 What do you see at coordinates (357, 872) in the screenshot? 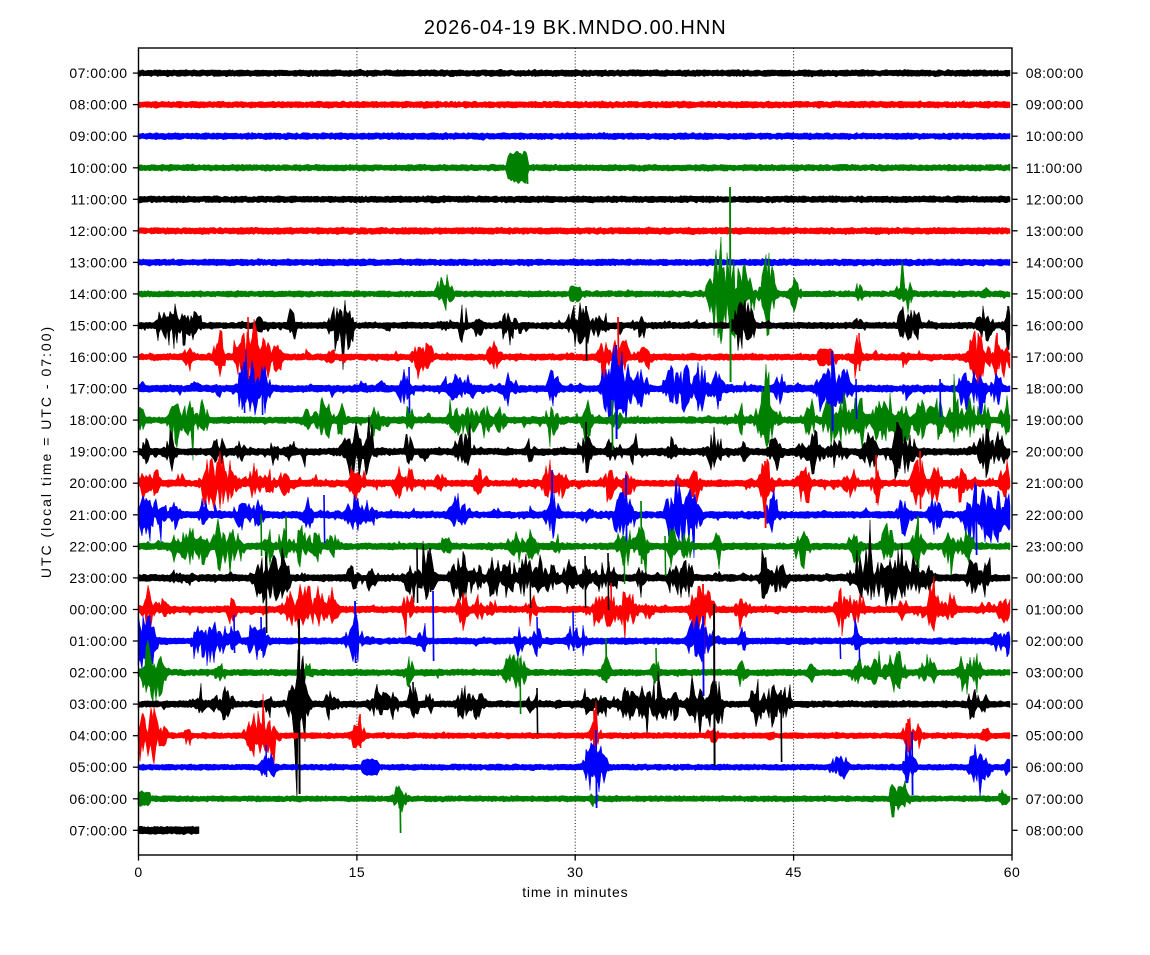
I see `svg-text: 15` at bounding box center [357, 872].